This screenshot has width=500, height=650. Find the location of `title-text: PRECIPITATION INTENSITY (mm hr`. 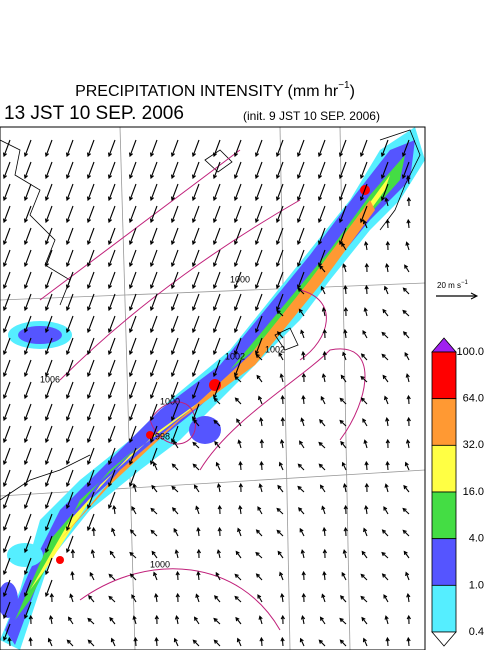

title-text: PRECIPITATION INTENSITY (mm hr is located at coordinates (207, 91).